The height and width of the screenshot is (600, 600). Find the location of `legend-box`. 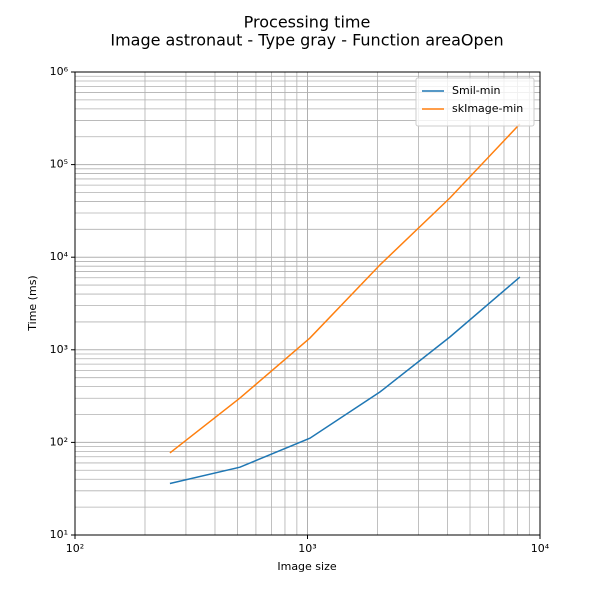

legend-box is located at coordinates (475, 102).